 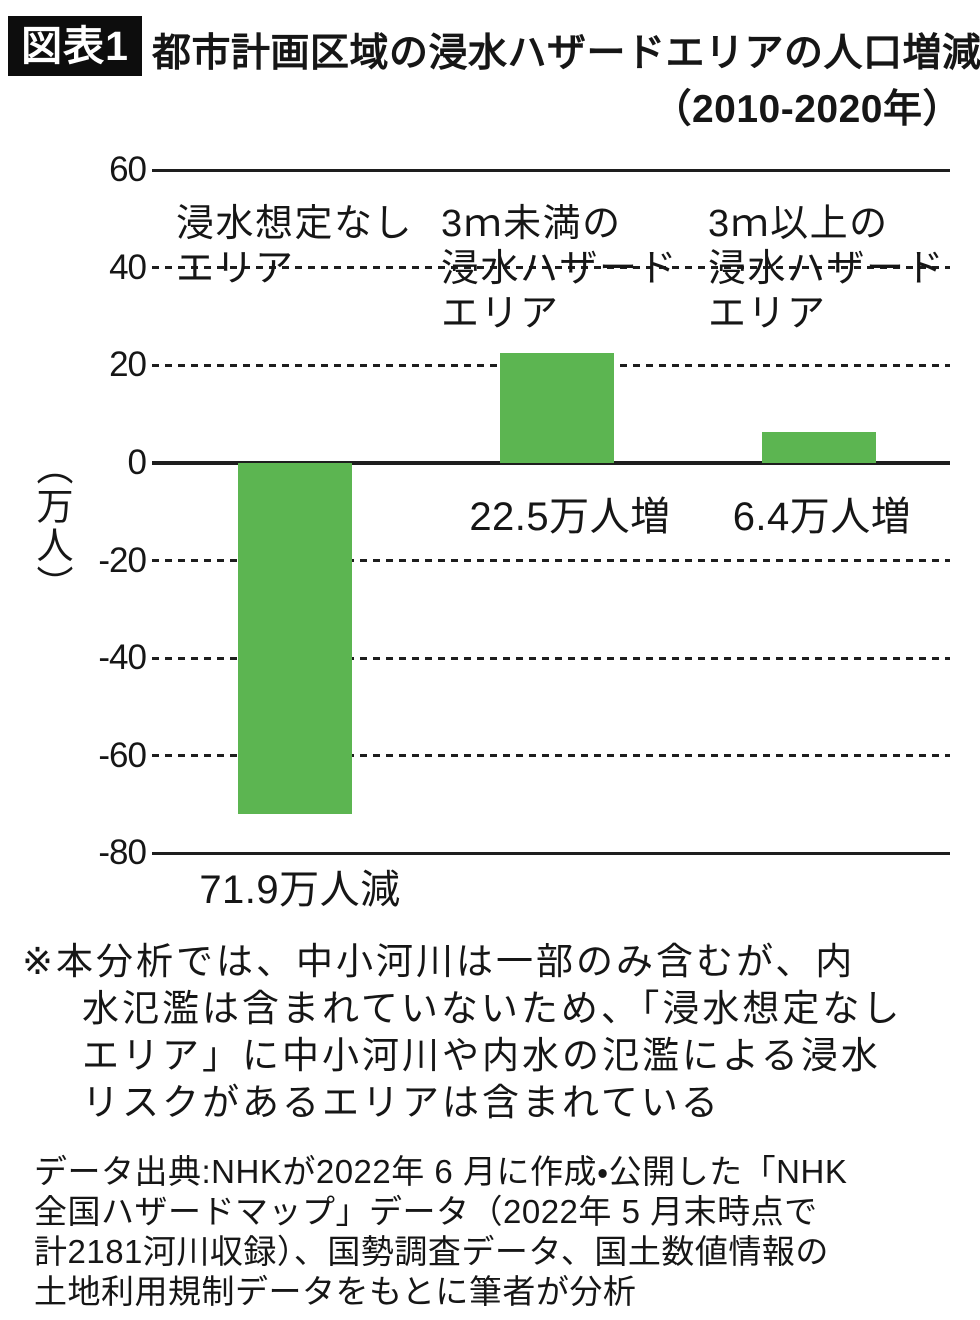 What do you see at coordinates (295, 246) in the screenshot?
I see `category-label: 浸水想定なし エリア` at bounding box center [295, 246].